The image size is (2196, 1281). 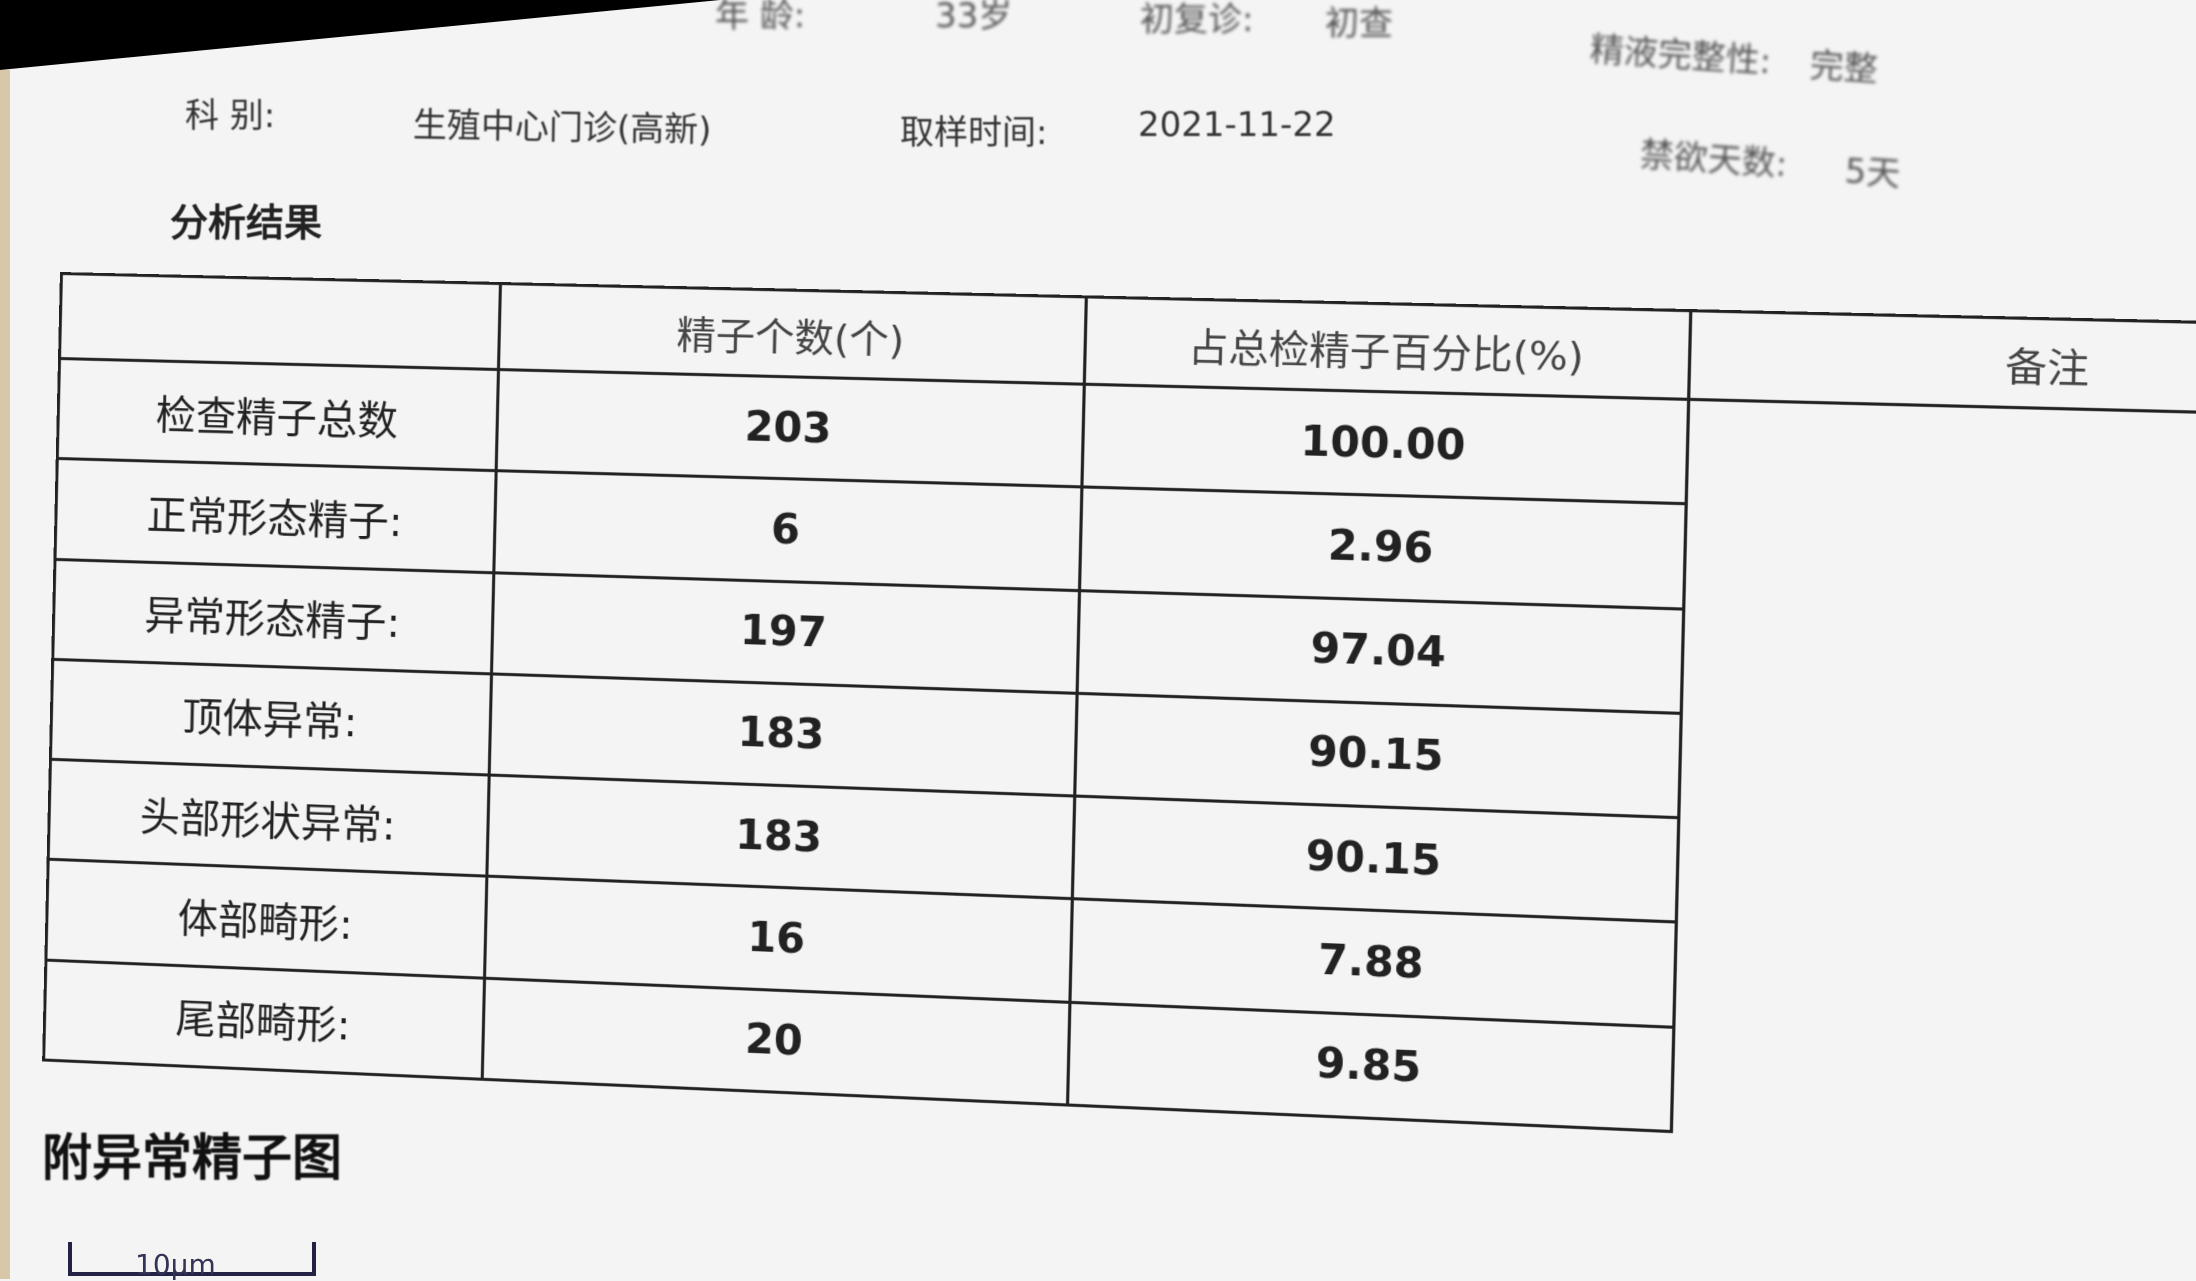 I want to click on header-count: 精子个数(个), so click(x=792, y=334).